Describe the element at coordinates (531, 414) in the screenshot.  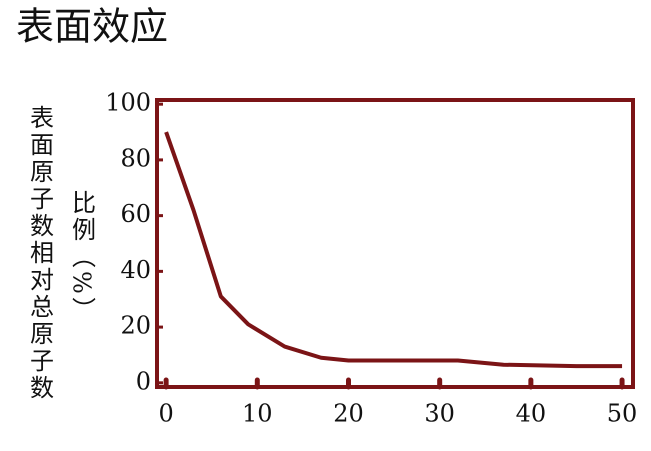
I see `x-tick-label: 40` at that location.